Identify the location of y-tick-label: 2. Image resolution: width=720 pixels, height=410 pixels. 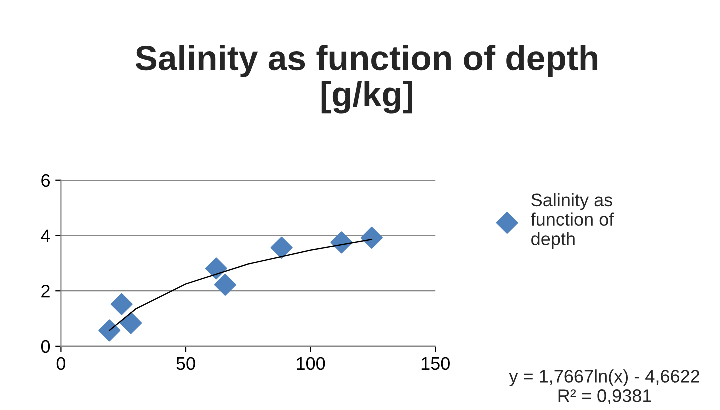
(46, 291).